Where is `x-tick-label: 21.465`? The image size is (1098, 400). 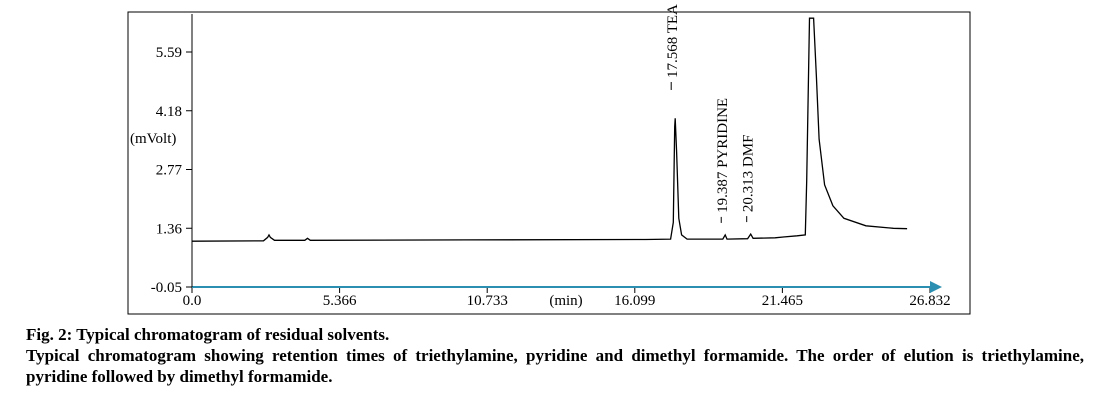 x-tick-label: 21.465 is located at coordinates (782, 301).